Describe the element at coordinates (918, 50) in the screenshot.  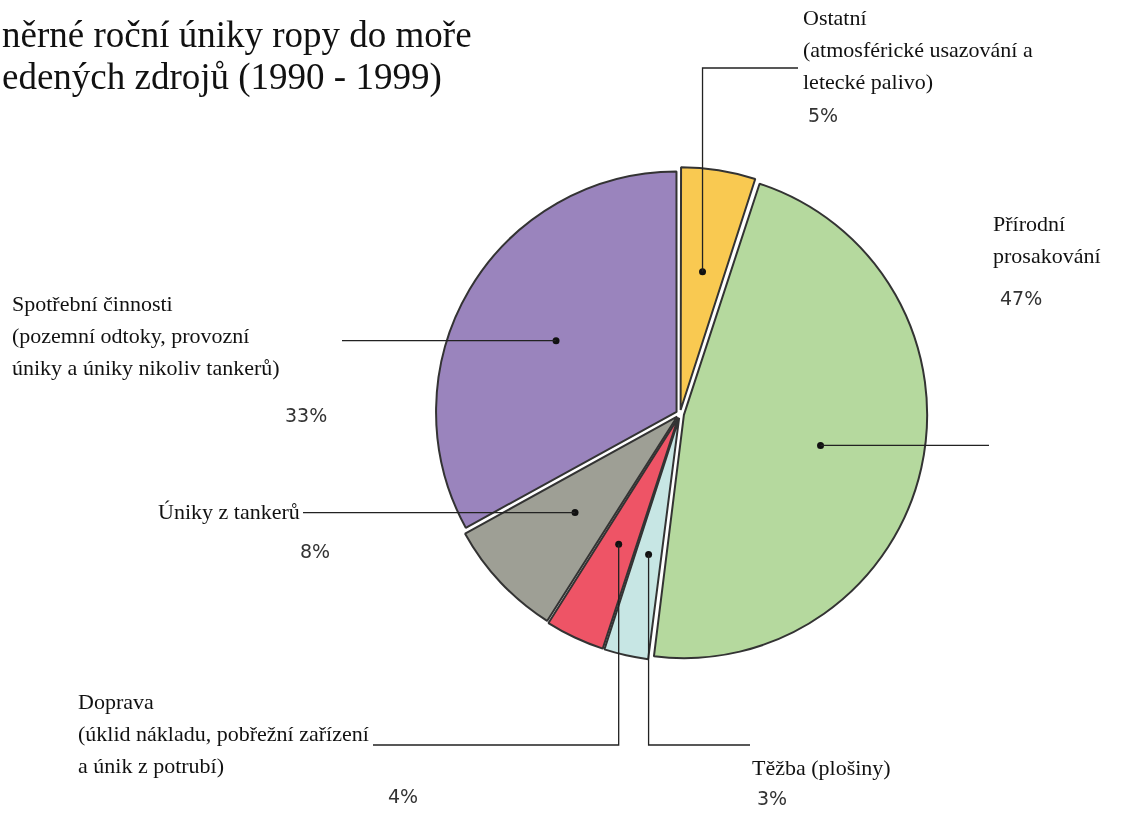
I see `slice-label: Ostatní (atmosférické usazování a letecké palivo)` at that location.